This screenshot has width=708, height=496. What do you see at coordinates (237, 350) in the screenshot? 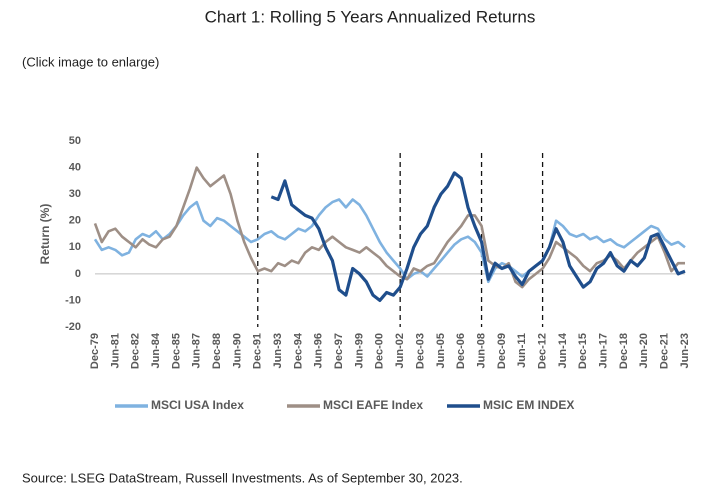
I see `x-tick-label: Jun-90` at bounding box center [237, 350].